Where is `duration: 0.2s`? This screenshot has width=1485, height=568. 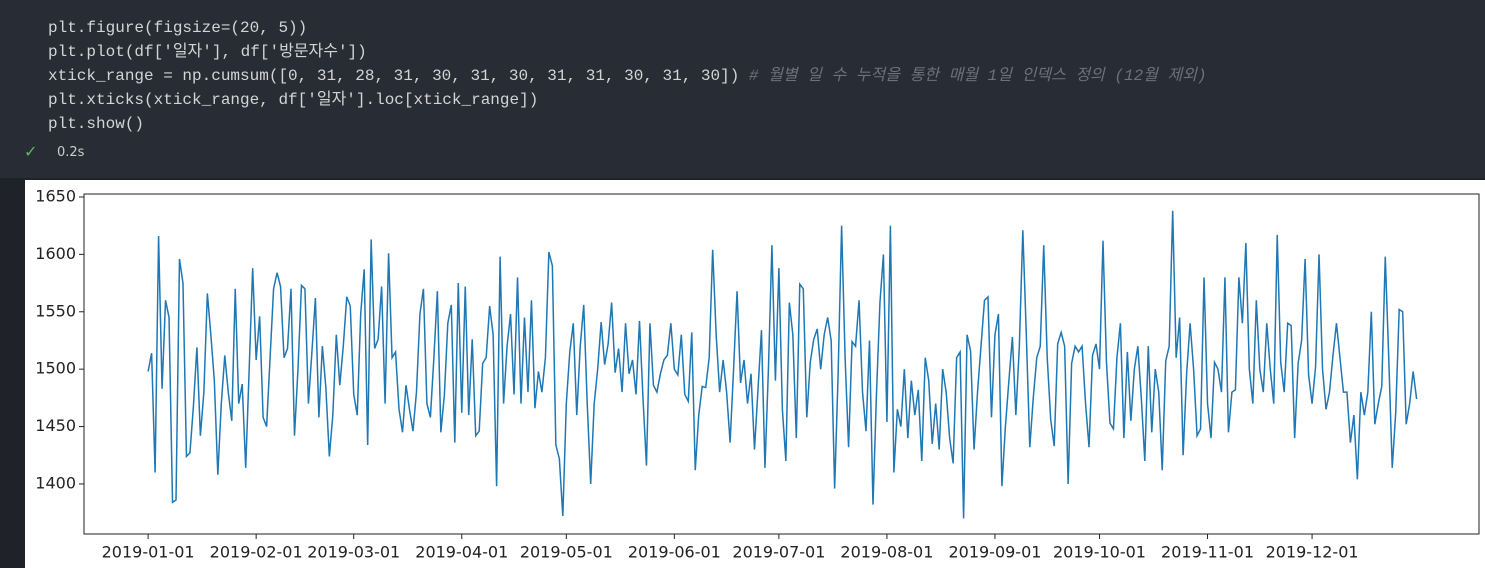 duration: 0.2s is located at coordinates (71, 152).